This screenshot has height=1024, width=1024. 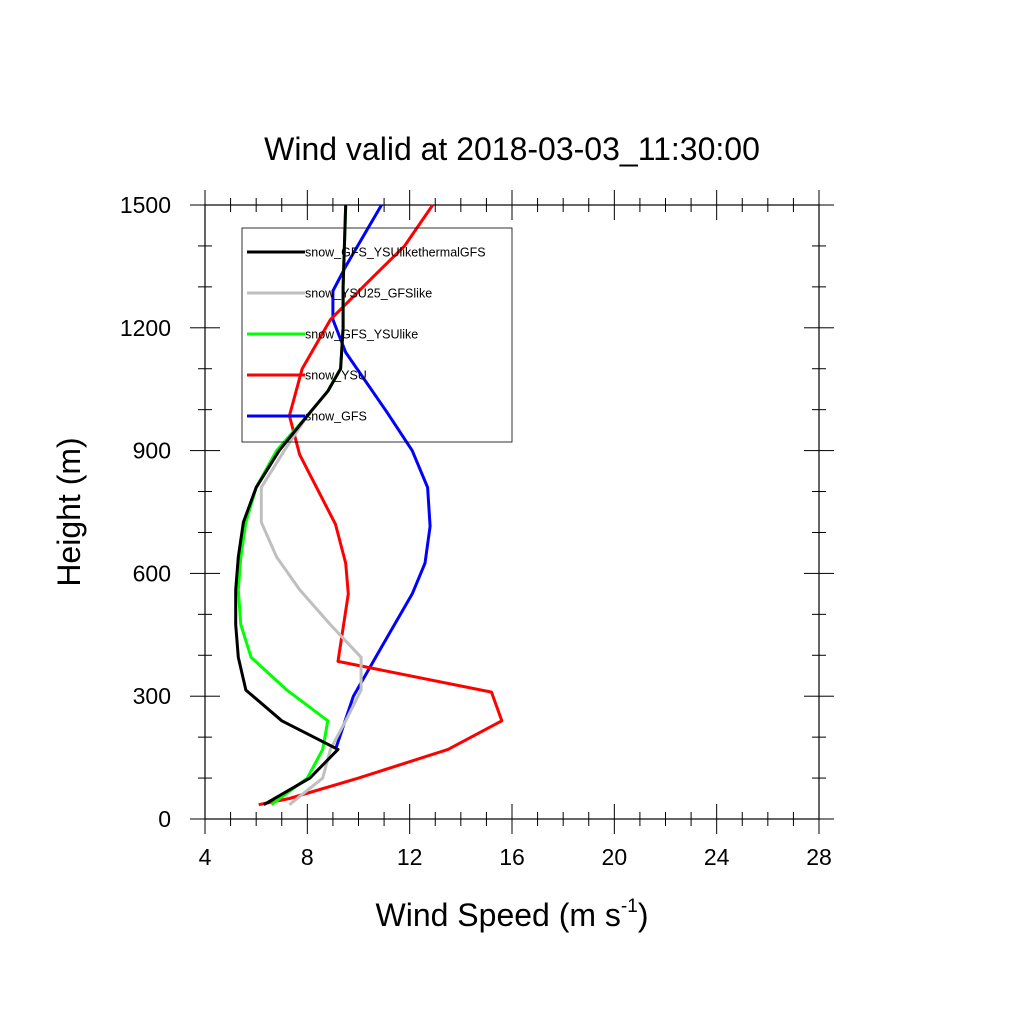 I want to click on x-axis-title-superscript: -1, so click(x=629, y=906).